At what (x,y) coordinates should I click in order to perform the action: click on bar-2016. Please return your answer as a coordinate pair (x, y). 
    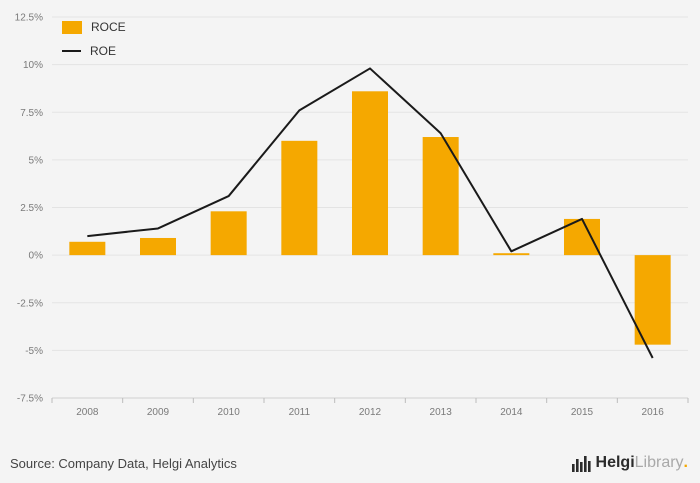
    Looking at the image, I should click on (652, 300).